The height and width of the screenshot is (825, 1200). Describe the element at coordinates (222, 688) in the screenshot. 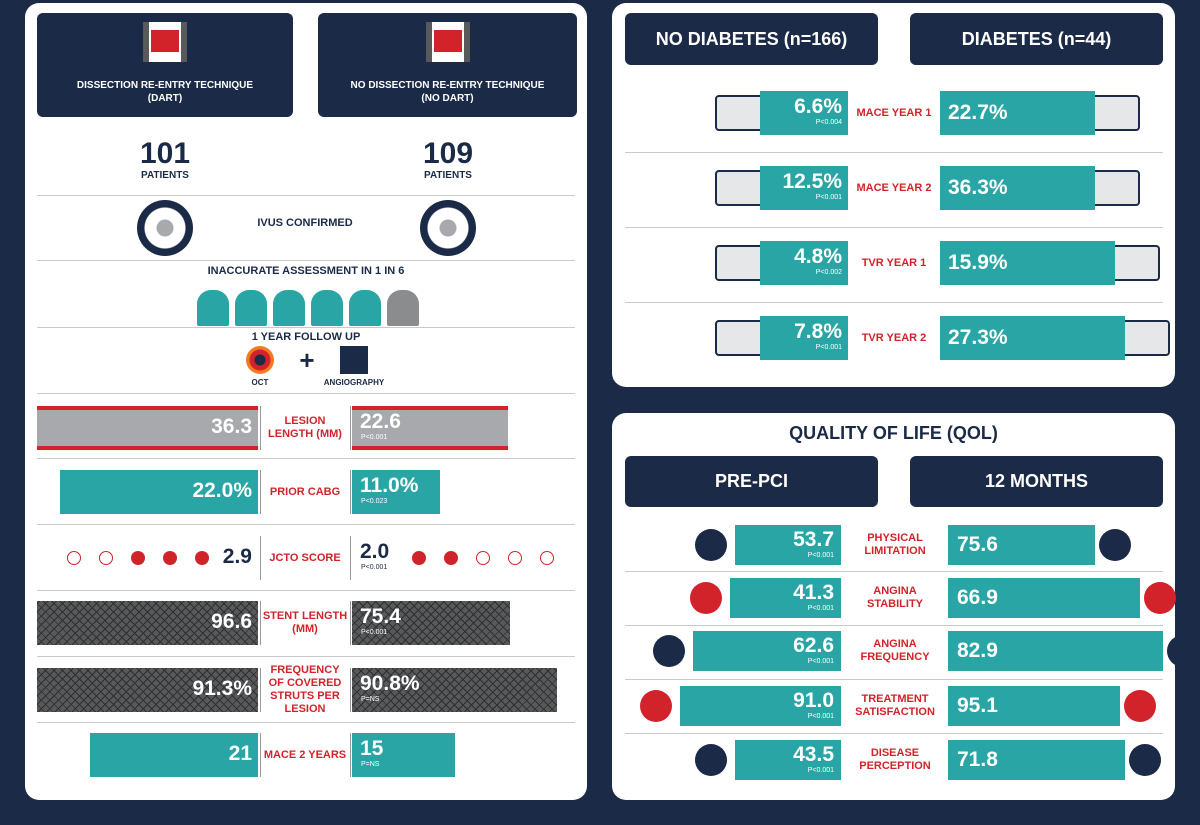

I see `dart-value: 91.3%` at that location.